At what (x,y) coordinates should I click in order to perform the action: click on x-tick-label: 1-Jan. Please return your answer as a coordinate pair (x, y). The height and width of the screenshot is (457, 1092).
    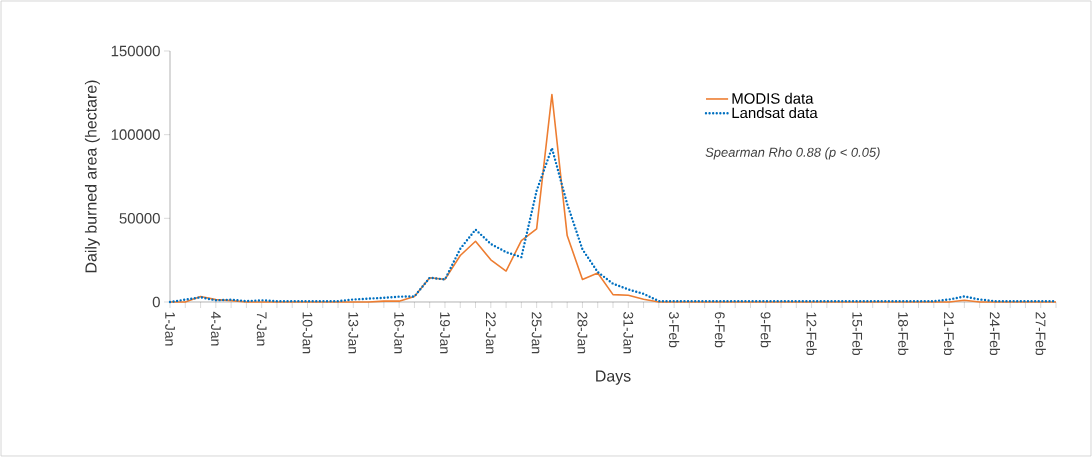
    Looking at the image, I should click on (170, 329).